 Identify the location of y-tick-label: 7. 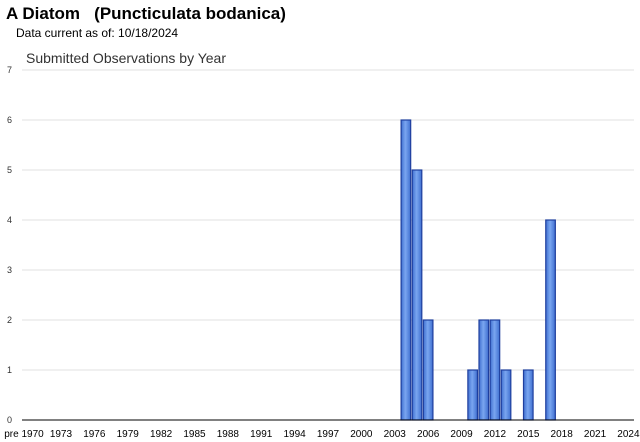
(9, 70).